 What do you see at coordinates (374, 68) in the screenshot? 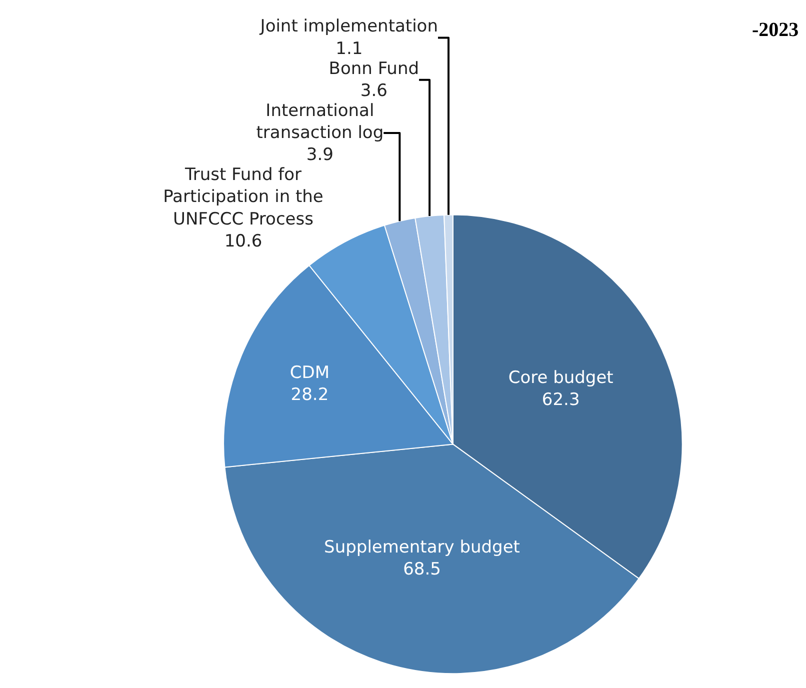
I see `slice-label: Bonn Fund` at bounding box center [374, 68].